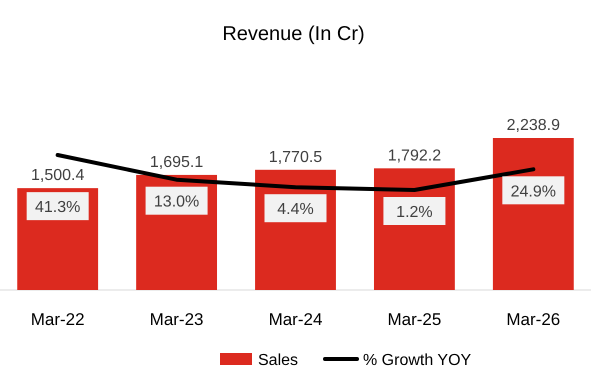  I want to click on data-label: 1,695.1, so click(177, 162).